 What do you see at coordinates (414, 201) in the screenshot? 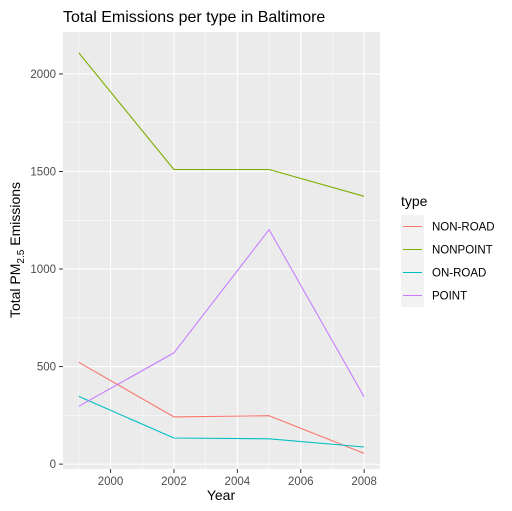
I see `legend-title: type` at bounding box center [414, 201].